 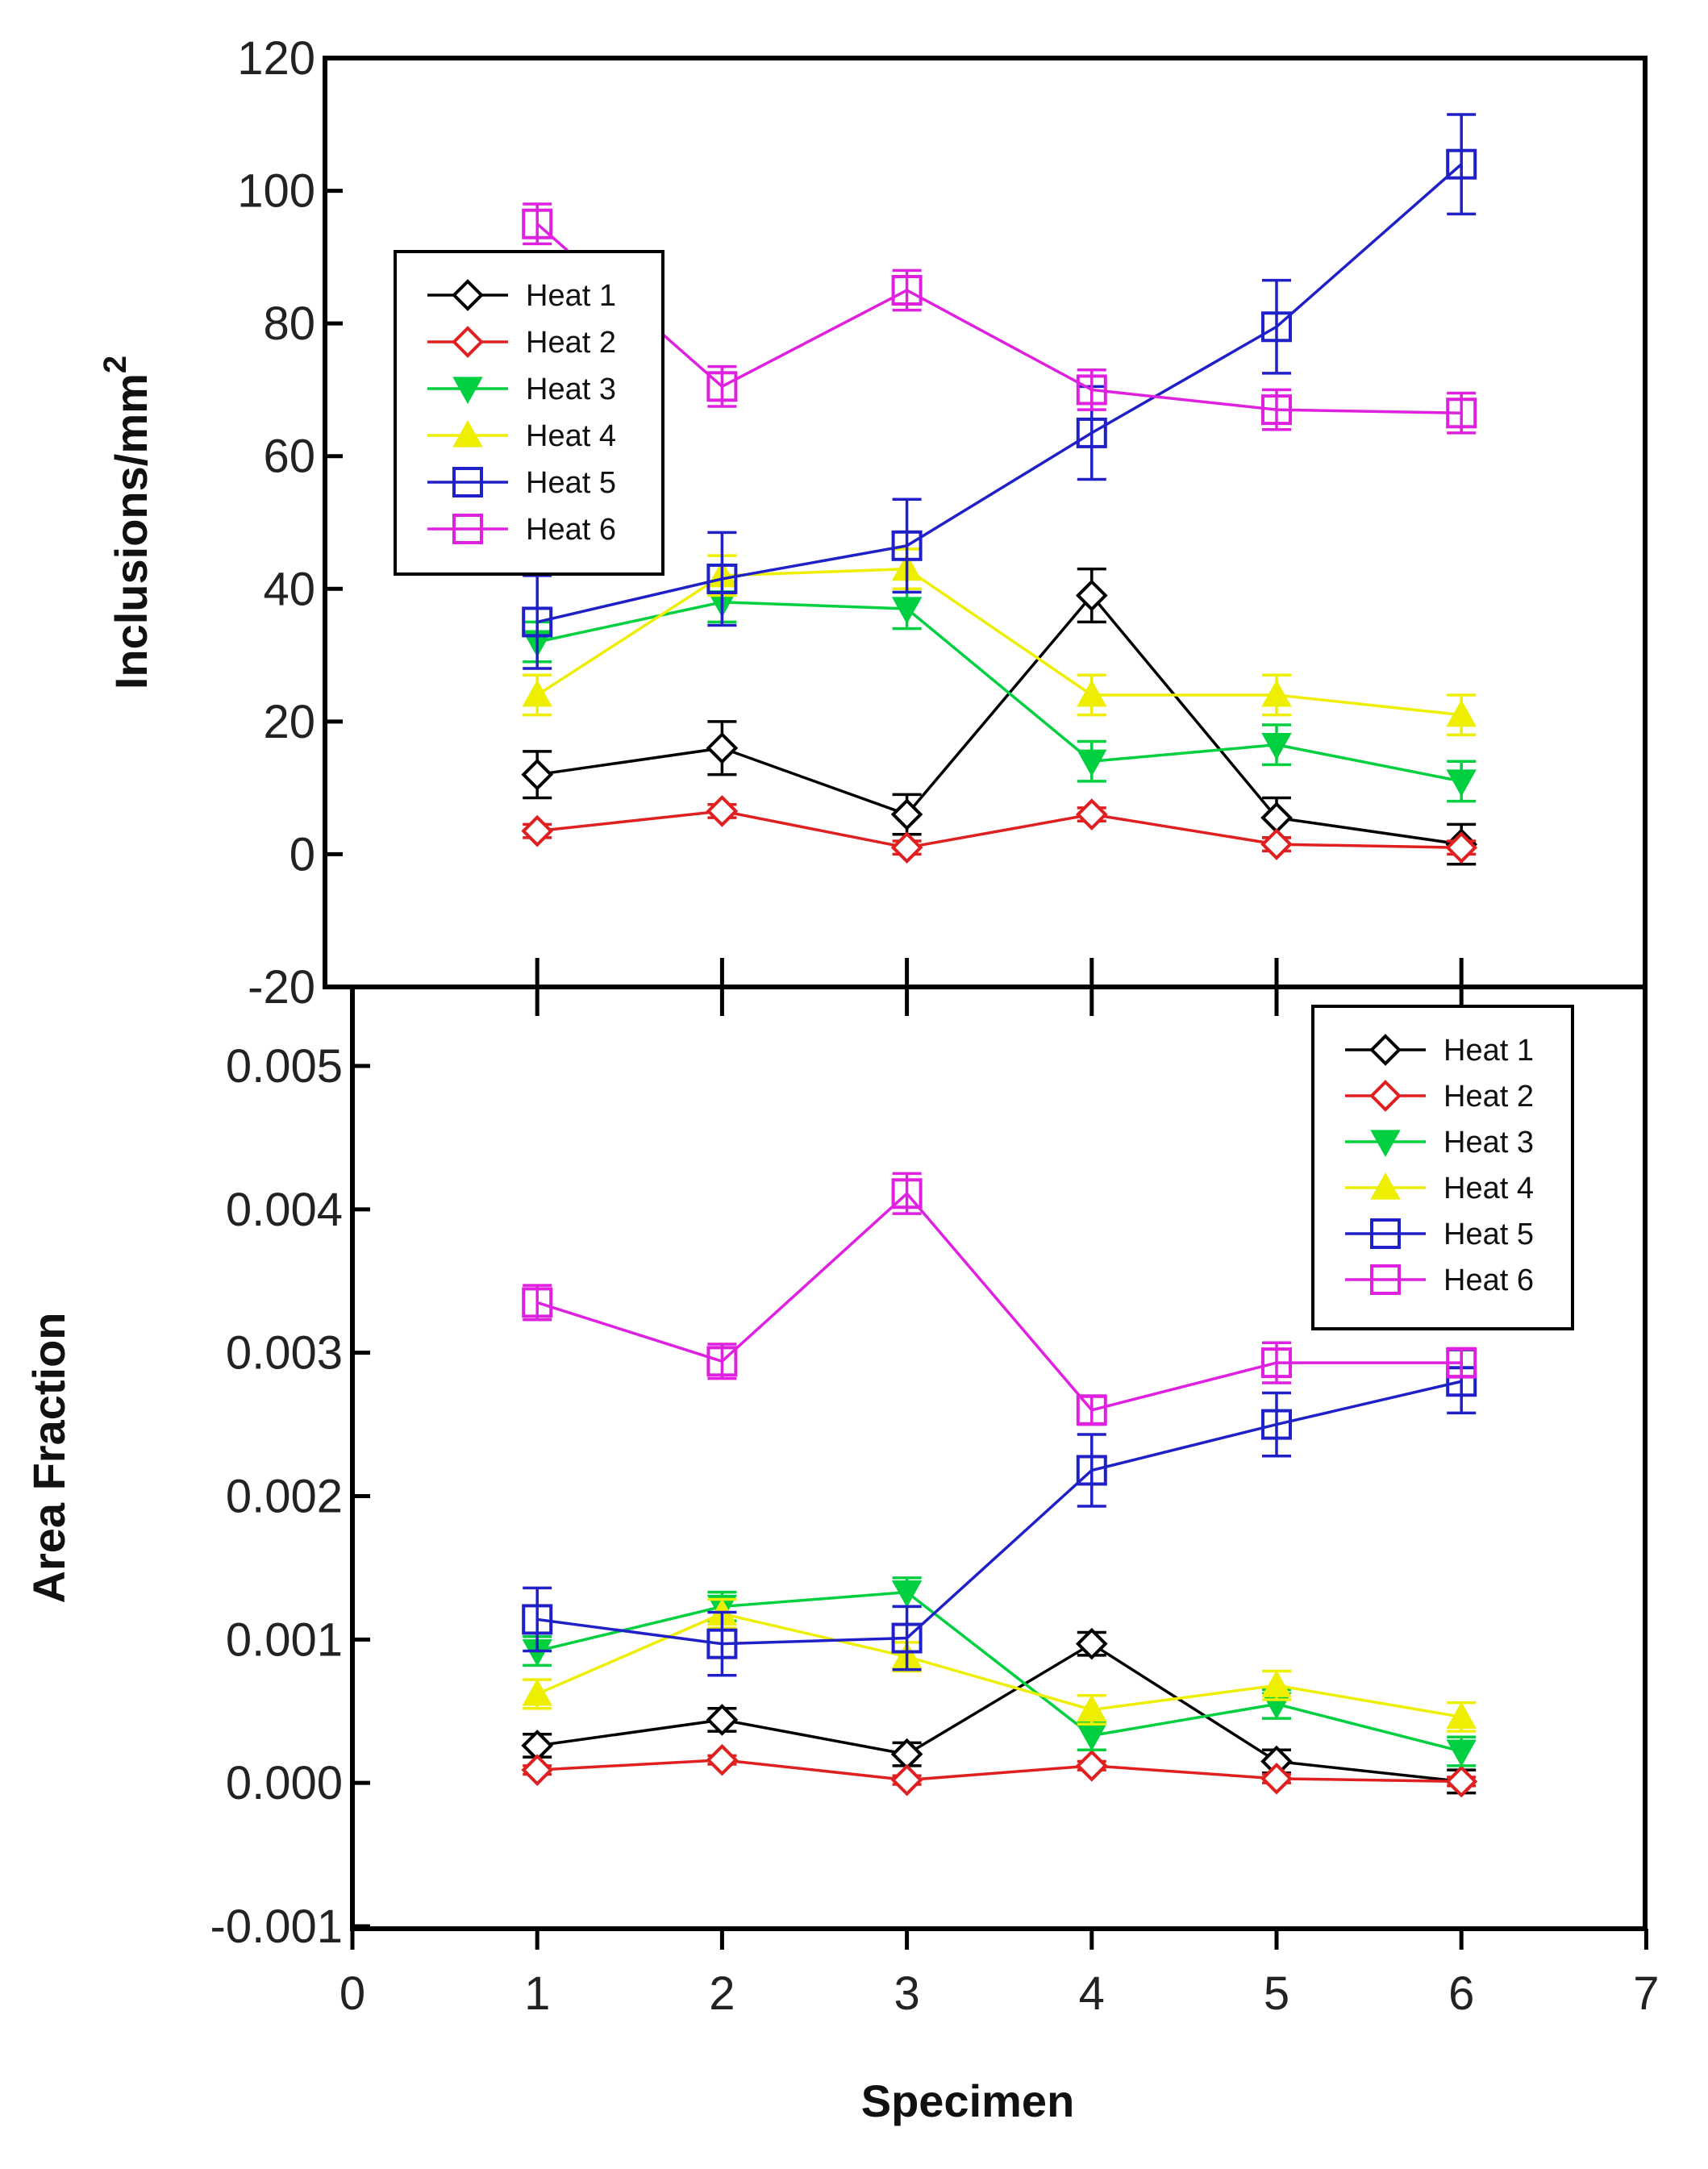 What do you see at coordinates (302, 854) in the screenshot?
I see `y-tick-label: 0` at bounding box center [302, 854].